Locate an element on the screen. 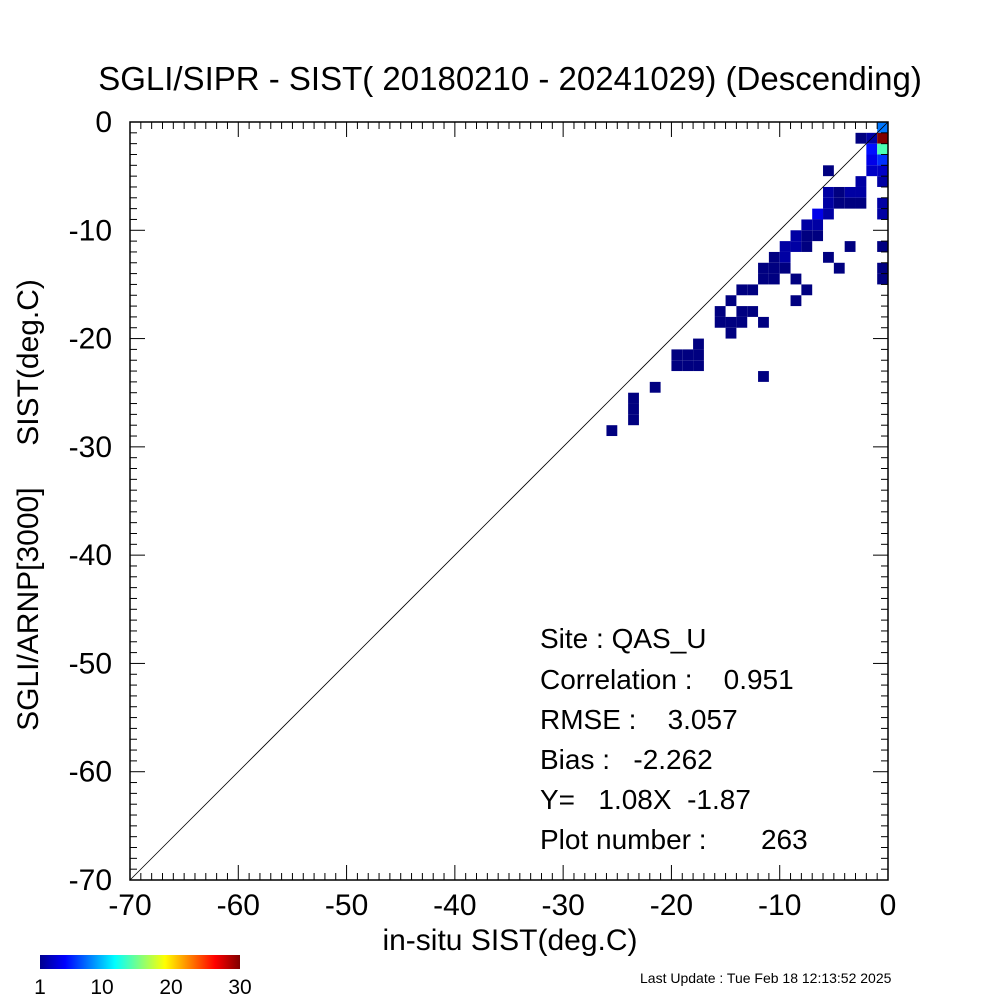 The width and height of the screenshot is (1000, 1000). y-axis-label: SGLI/ARNP[3000] SIST(deg.C) is located at coordinates (28, 505).